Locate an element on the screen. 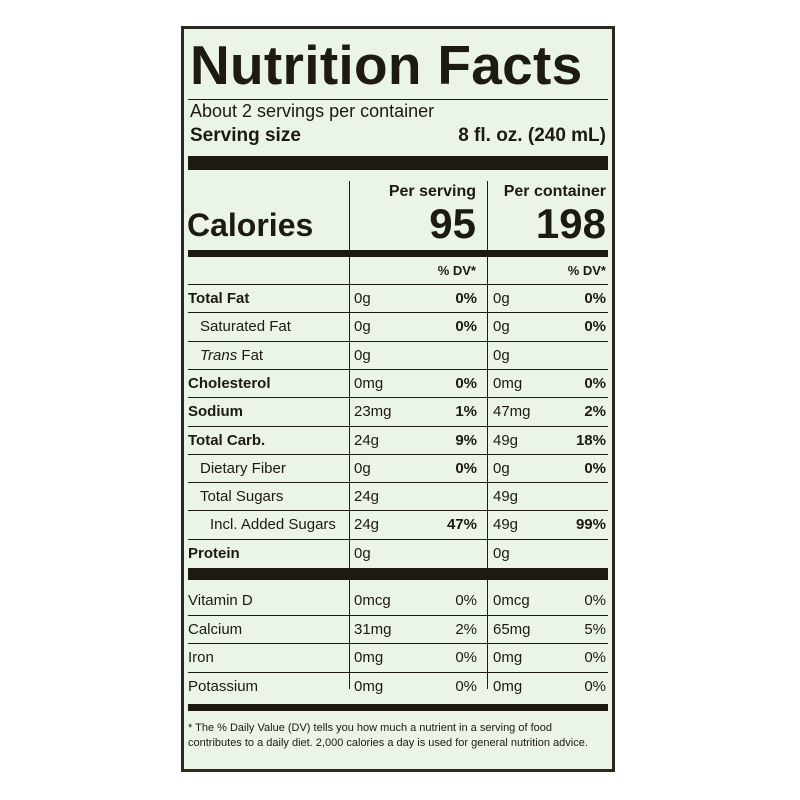  amount: 31mg is located at coordinates (373, 629).